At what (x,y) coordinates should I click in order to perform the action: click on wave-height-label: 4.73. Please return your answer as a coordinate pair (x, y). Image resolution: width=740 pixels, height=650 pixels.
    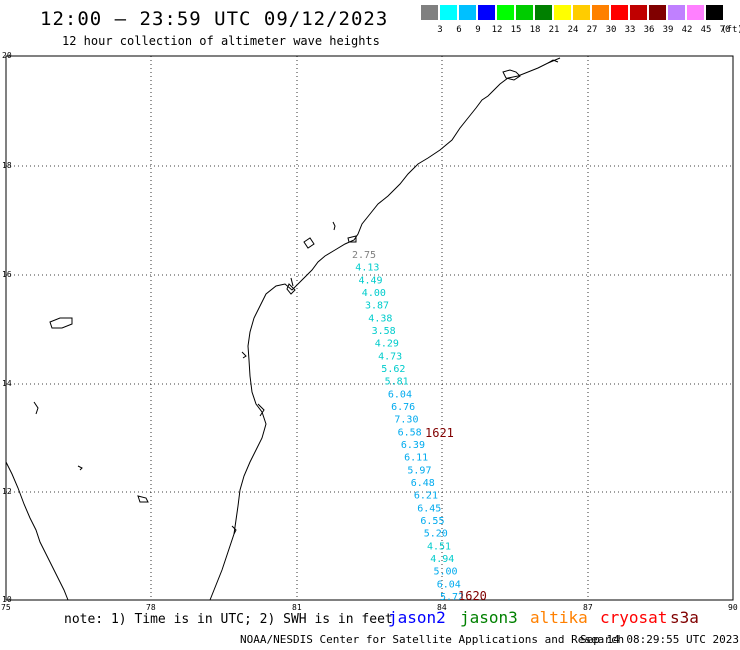
    Looking at the image, I should click on (390, 356).